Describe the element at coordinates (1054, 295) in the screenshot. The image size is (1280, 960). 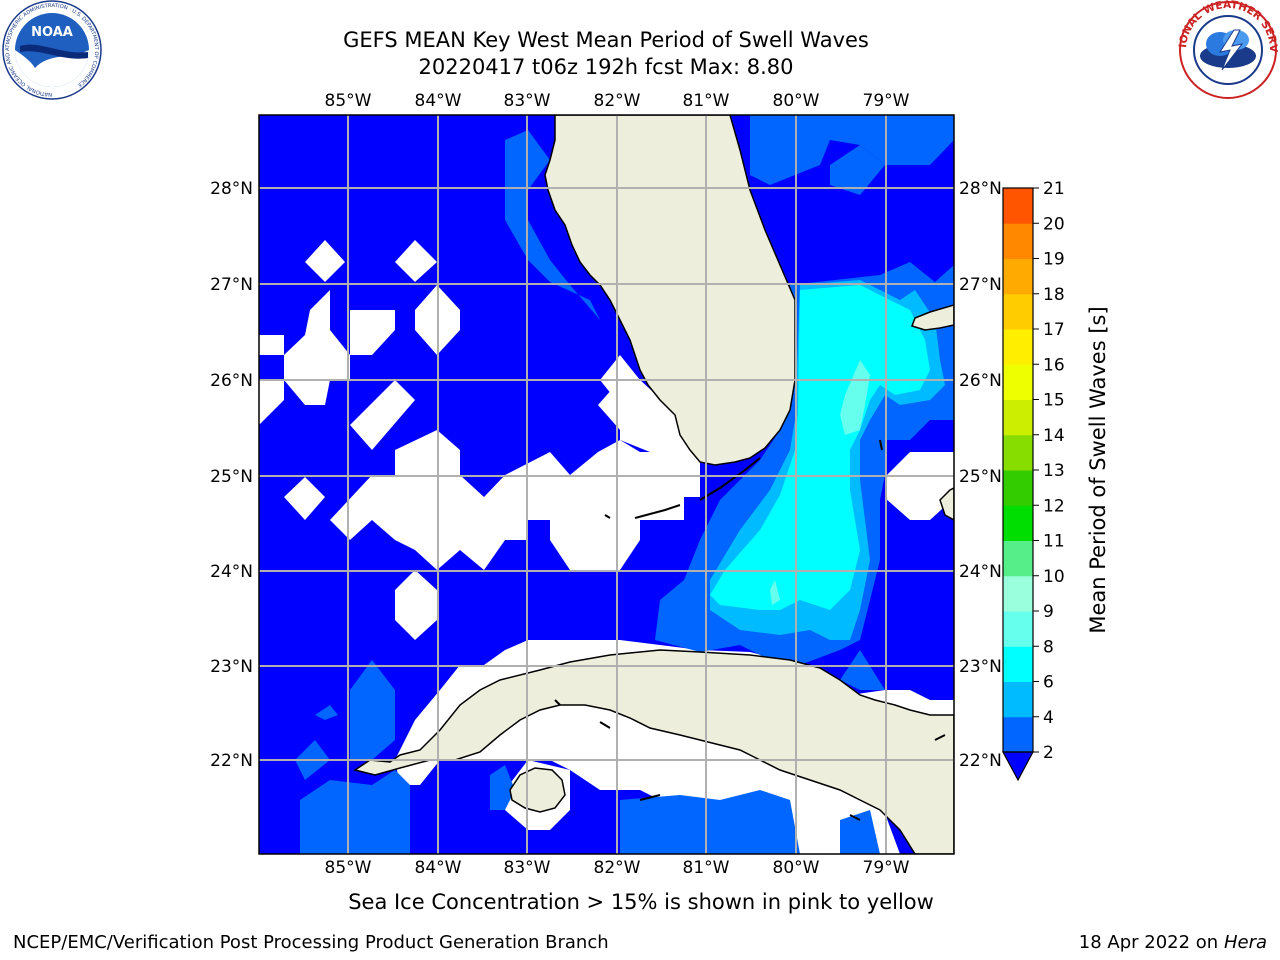
I see `colorbar-tick-label: 18` at that location.